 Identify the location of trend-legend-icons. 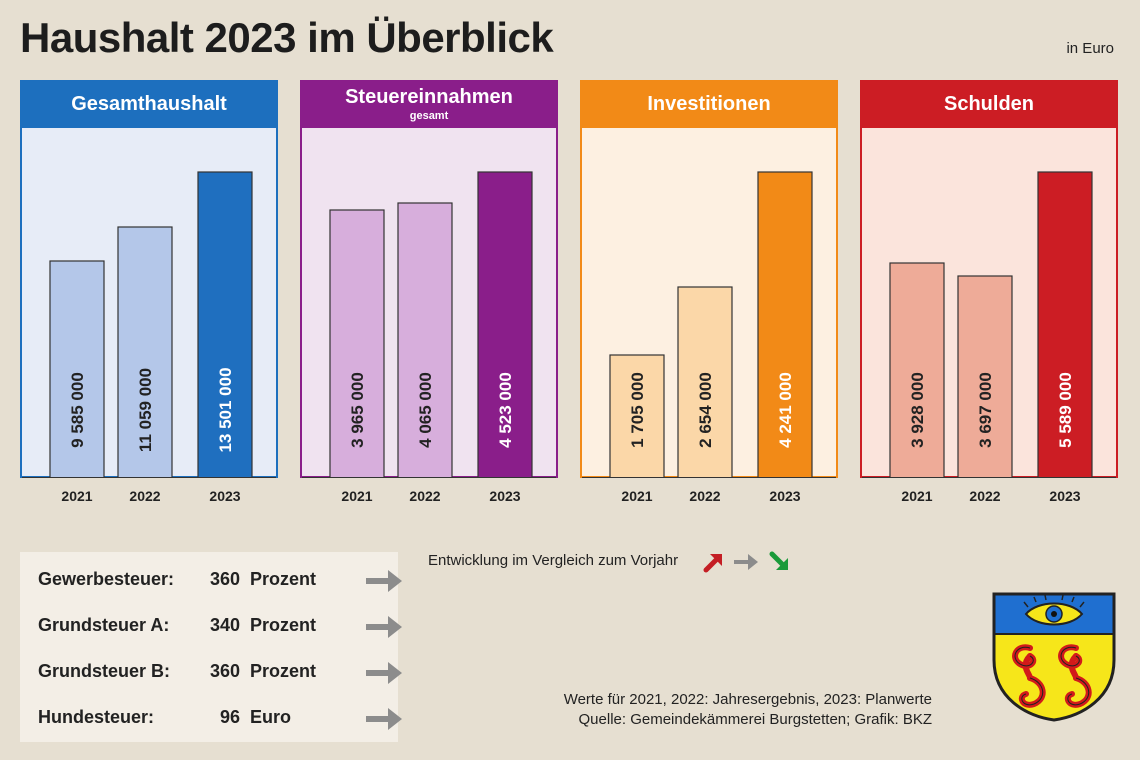
(748, 564).